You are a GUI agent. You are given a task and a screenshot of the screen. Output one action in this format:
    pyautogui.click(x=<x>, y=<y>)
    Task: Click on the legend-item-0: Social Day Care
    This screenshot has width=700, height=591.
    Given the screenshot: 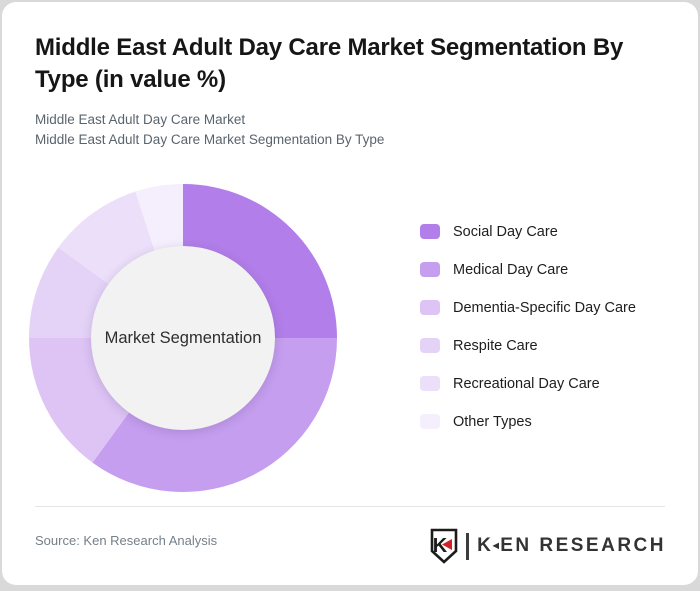 What is the action you would take?
    pyautogui.click(x=528, y=231)
    